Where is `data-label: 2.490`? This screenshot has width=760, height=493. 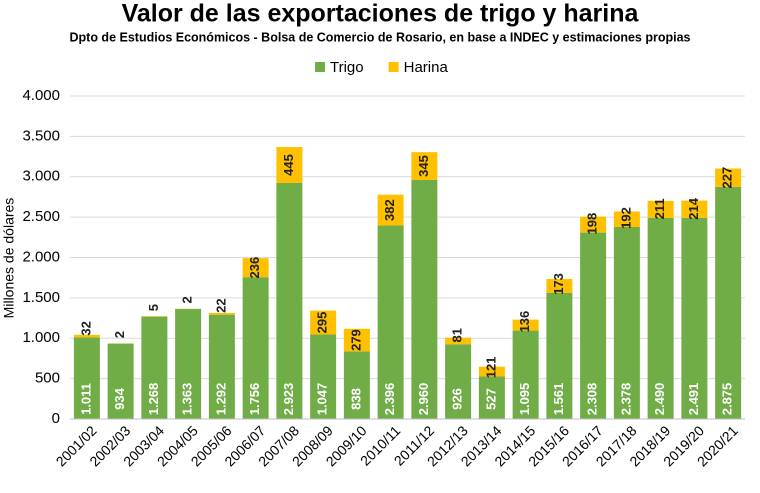 data-label: 2.490 is located at coordinates (659, 399).